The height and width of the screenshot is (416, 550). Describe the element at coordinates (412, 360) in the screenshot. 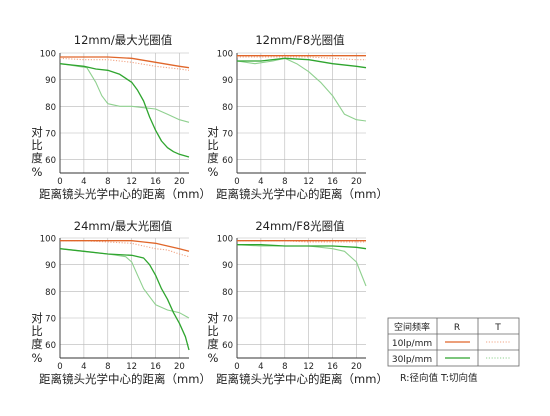

I see `legend-row-30lp: 30lp/mm` at that location.